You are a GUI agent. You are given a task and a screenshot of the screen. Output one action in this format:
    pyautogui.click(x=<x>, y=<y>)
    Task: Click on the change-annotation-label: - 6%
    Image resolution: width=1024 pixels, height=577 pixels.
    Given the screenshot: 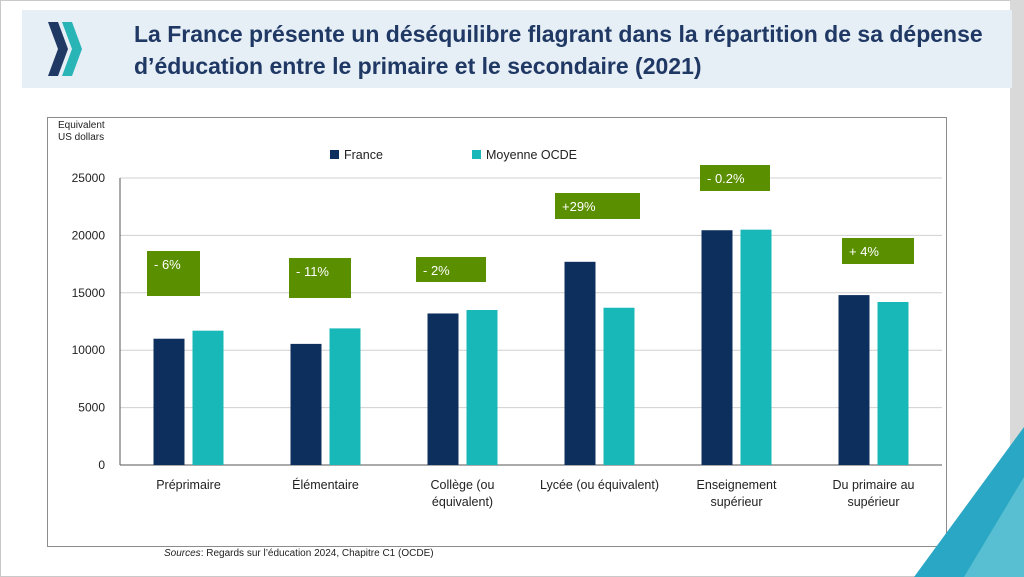 What is the action you would take?
    pyautogui.click(x=167, y=264)
    